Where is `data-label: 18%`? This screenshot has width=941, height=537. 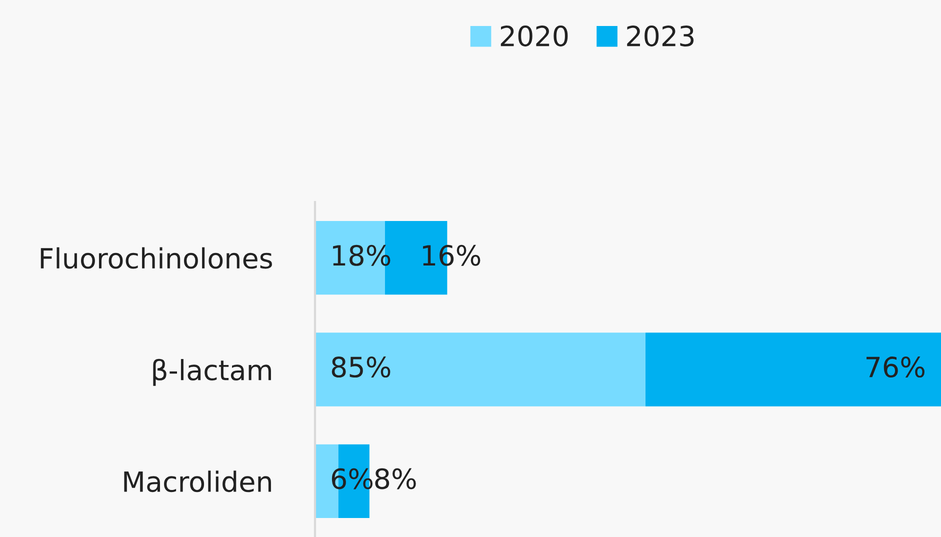
data-label: 18% is located at coordinates (361, 255).